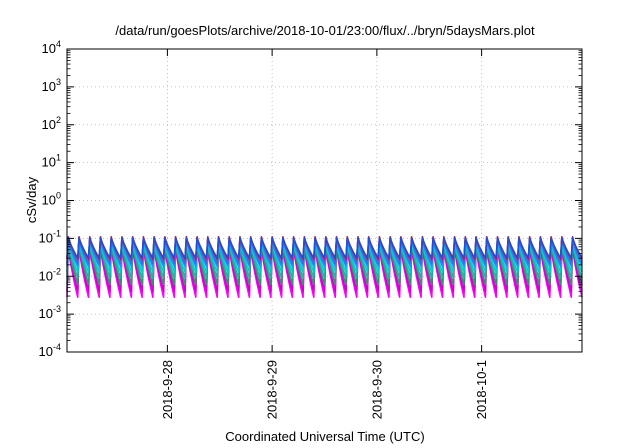 The height and width of the screenshot is (448, 640). What do you see at coordinates (324, 436) in the screenshot?
I see `x-axis-label: Coordinated Universal Time (UTC)` at bounding box center [324, 436].